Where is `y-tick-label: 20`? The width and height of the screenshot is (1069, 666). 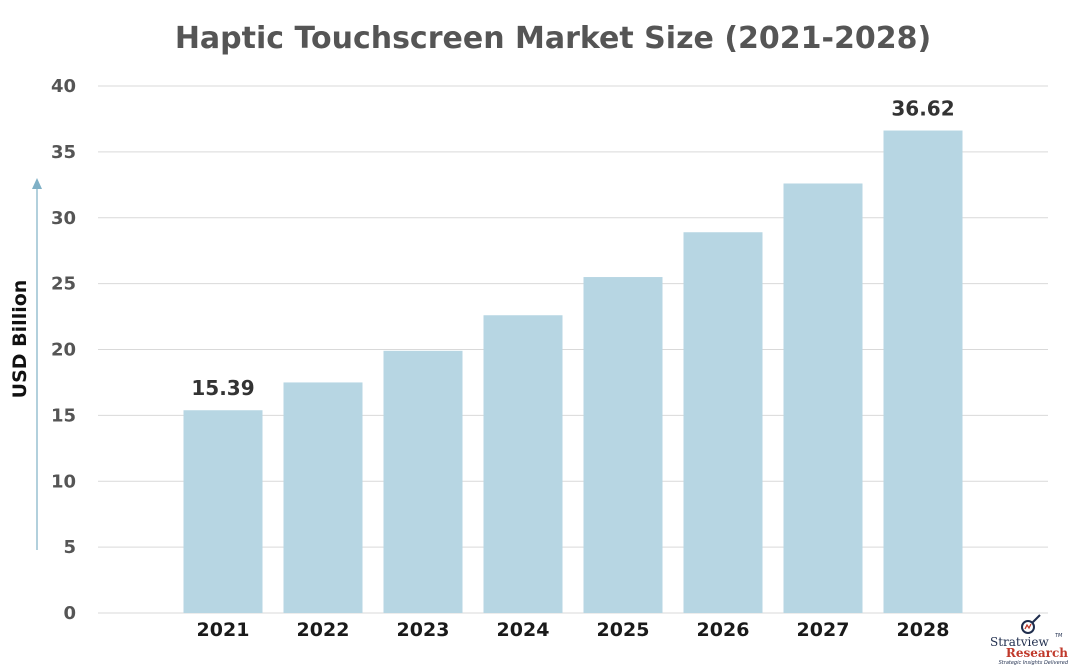 y-tick-label: 20 is located at coordinates (63, 350).